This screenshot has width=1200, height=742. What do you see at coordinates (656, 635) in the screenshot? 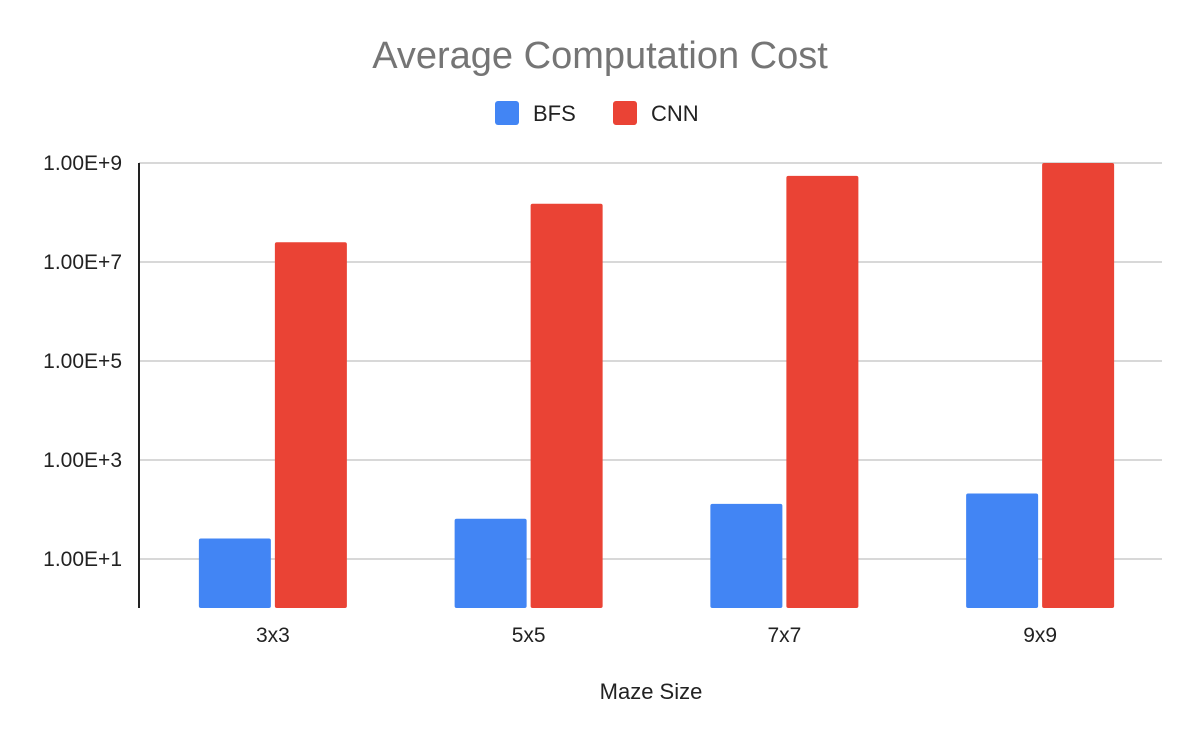
I see `x-axis-tick-labels: 3x3 5x5 7x7 9x9` at bounding box center [656, 635].